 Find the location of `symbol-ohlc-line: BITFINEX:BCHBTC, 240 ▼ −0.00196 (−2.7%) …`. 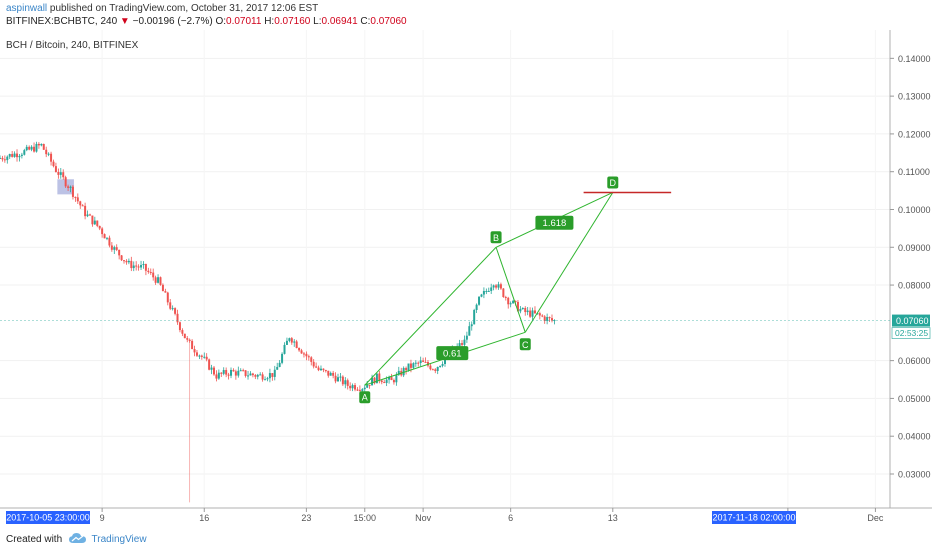

symbol-ohlc-line: BITFINEX:BCHBTC, 240 ▼ −0.00196 (−2.7%) … is located at coordinates (206, 21).